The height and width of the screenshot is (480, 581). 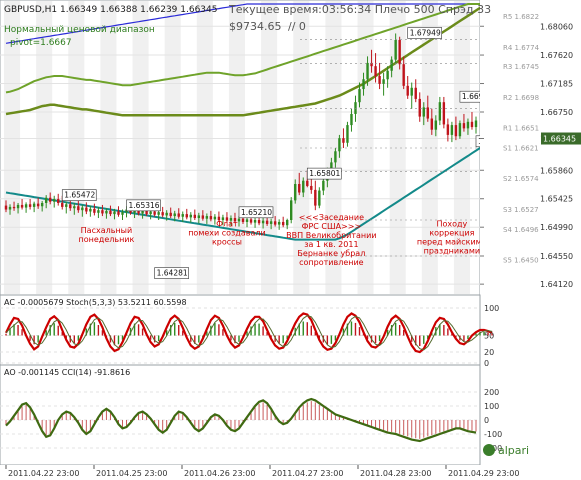 What do you see at coordinates (452, 242) in the screenshot?
I see `annotation-line: перед майскими` at bounding box center [452, 242].